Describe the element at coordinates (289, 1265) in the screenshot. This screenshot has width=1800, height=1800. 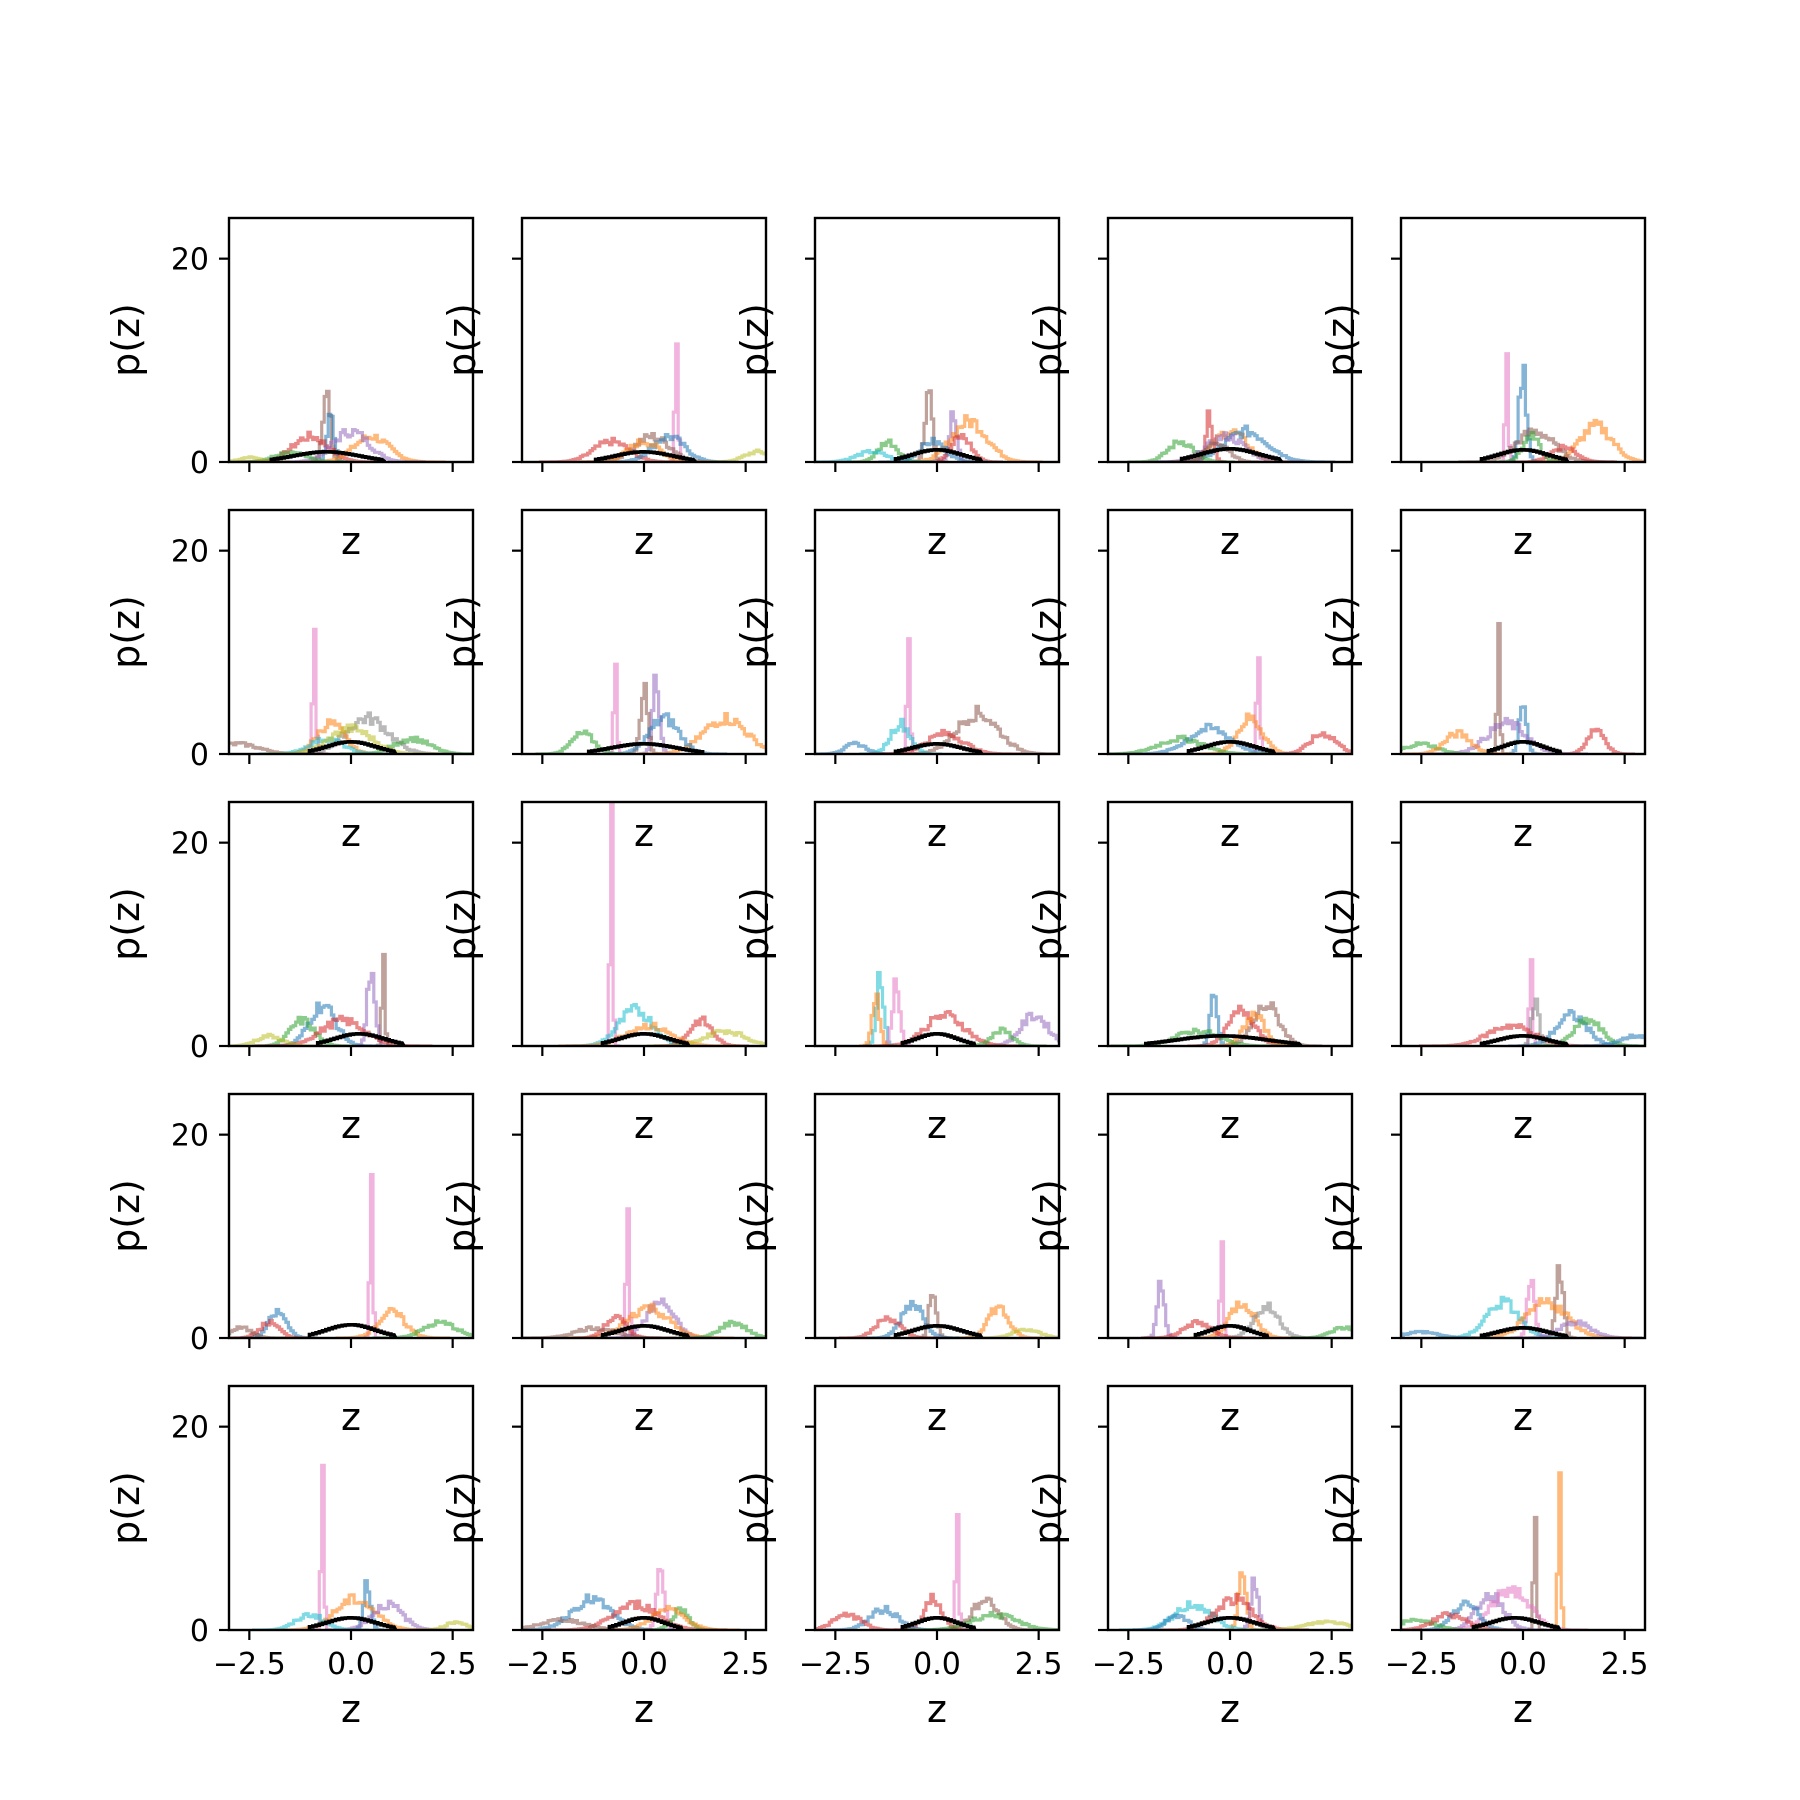
I see `panel-r4-c1: 0 20 z p(z)` at that location.